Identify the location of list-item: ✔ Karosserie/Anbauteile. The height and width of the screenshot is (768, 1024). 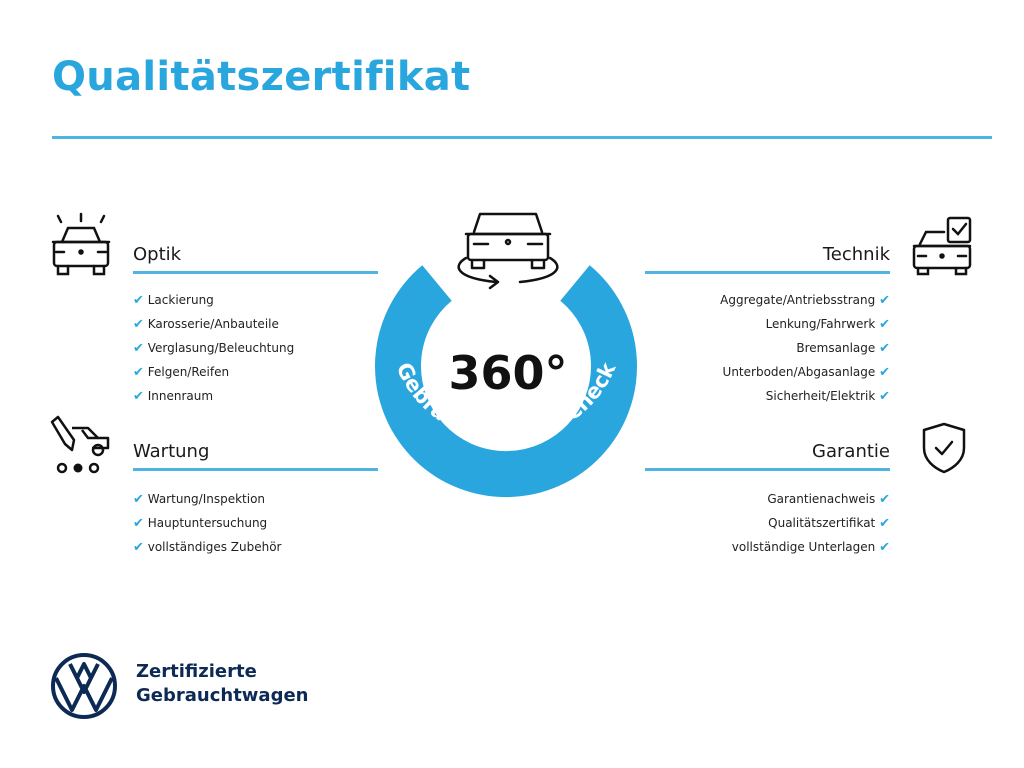
(206, 324).